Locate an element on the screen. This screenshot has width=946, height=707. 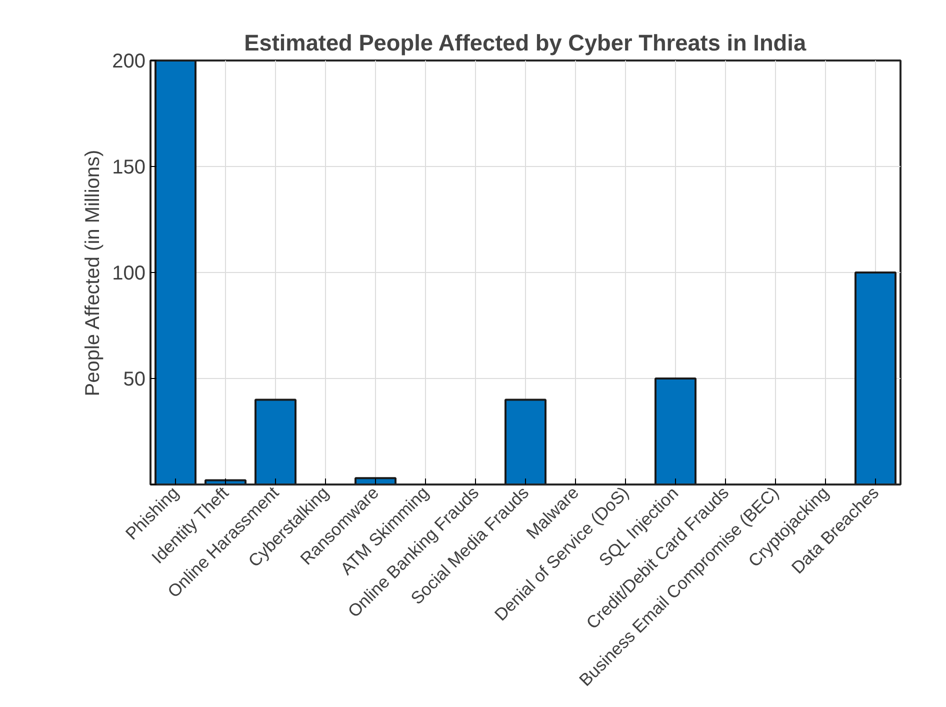
y-tick-label: 100 is located at coordinates (129, 273).